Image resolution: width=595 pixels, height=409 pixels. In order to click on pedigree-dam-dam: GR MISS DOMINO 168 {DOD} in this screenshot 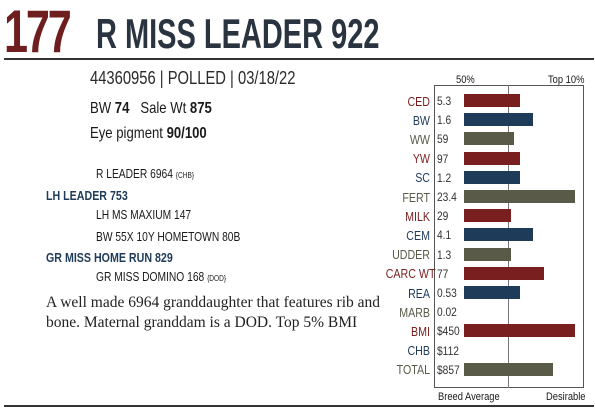, I will do `click(161, 277)`.